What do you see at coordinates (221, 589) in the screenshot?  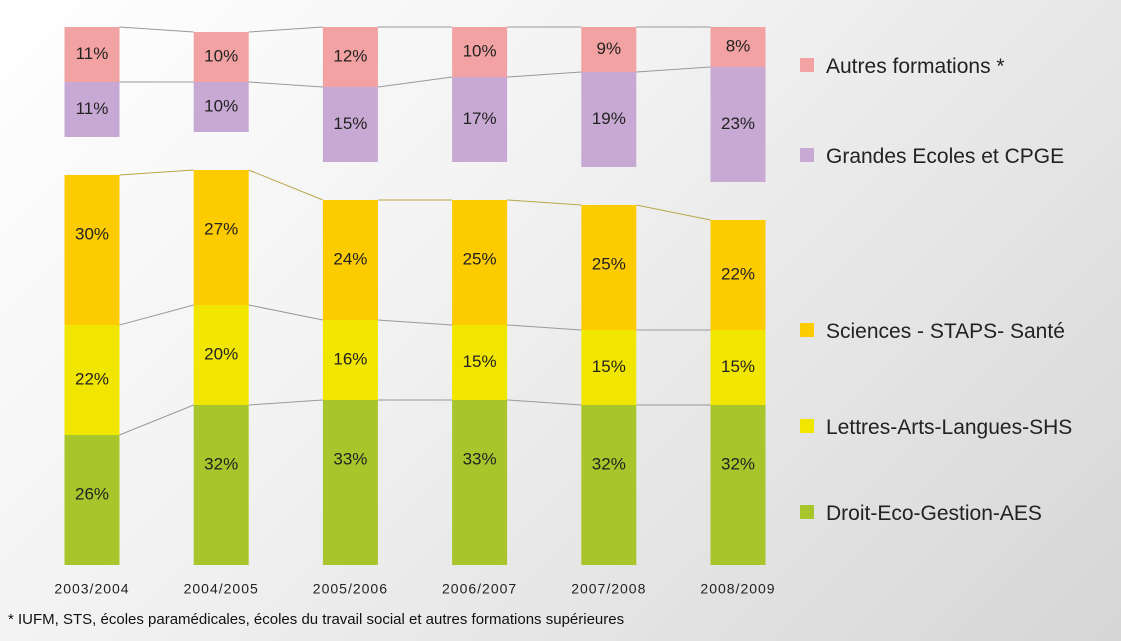 I see `x-tick-label: 2004/2005` at bounding box center [221, 589].